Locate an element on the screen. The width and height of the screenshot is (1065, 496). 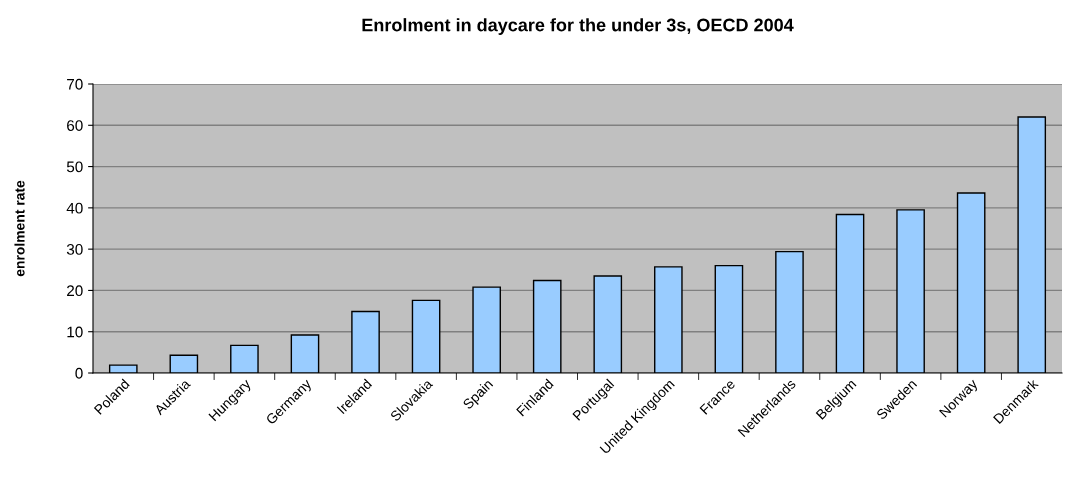
y-tick-label: 60 is located at coordinates (75, 125).